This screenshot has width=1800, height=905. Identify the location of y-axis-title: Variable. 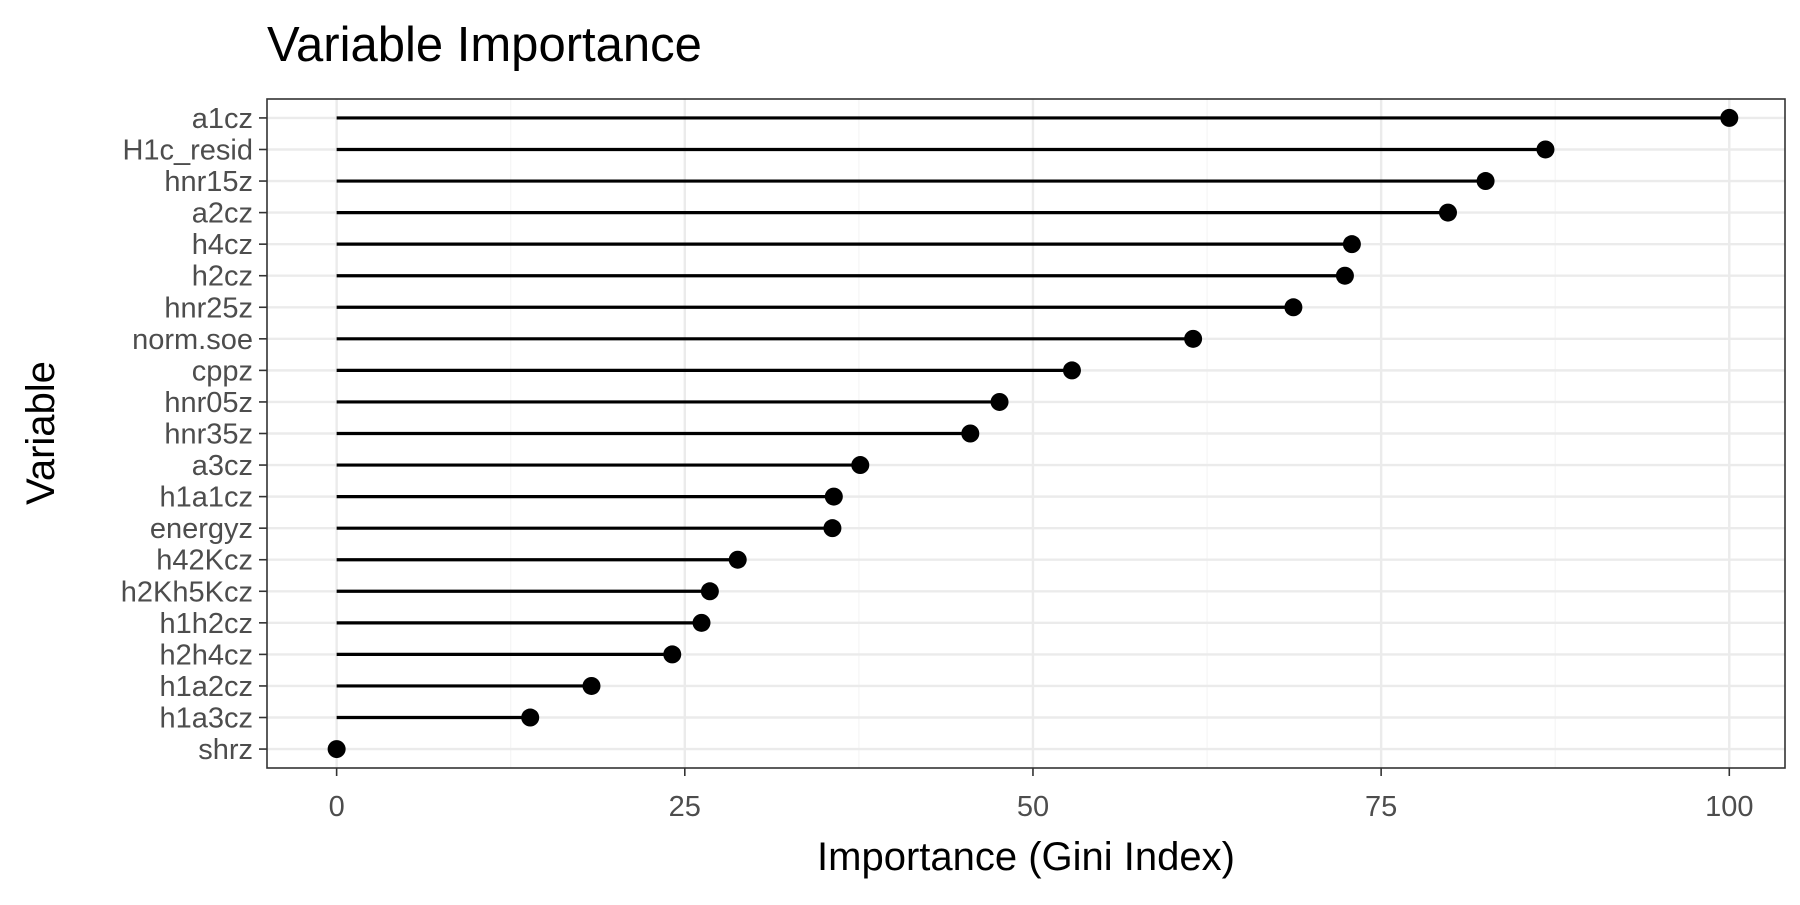
(41, 433).